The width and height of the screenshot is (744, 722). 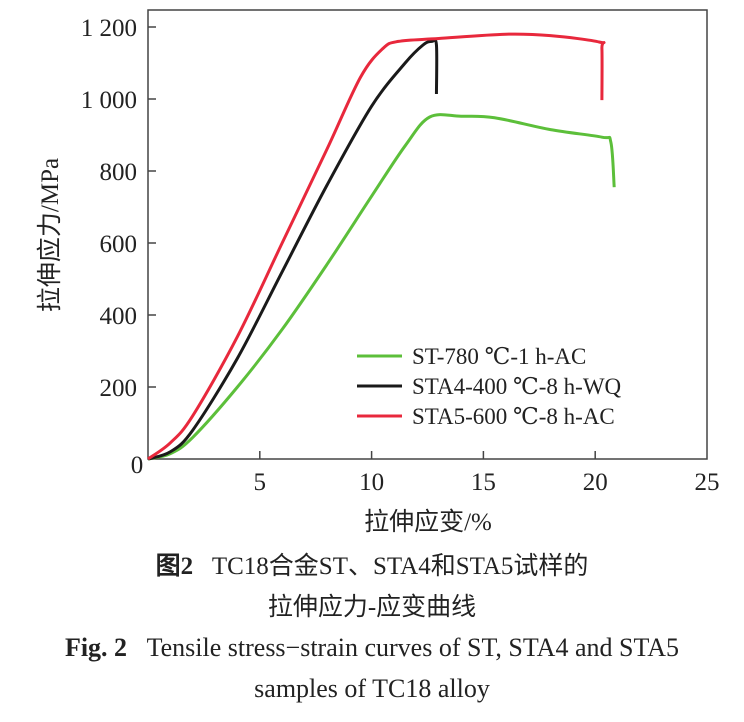 I want to click on x-tick-label: 10, so click(x=371, y=482).